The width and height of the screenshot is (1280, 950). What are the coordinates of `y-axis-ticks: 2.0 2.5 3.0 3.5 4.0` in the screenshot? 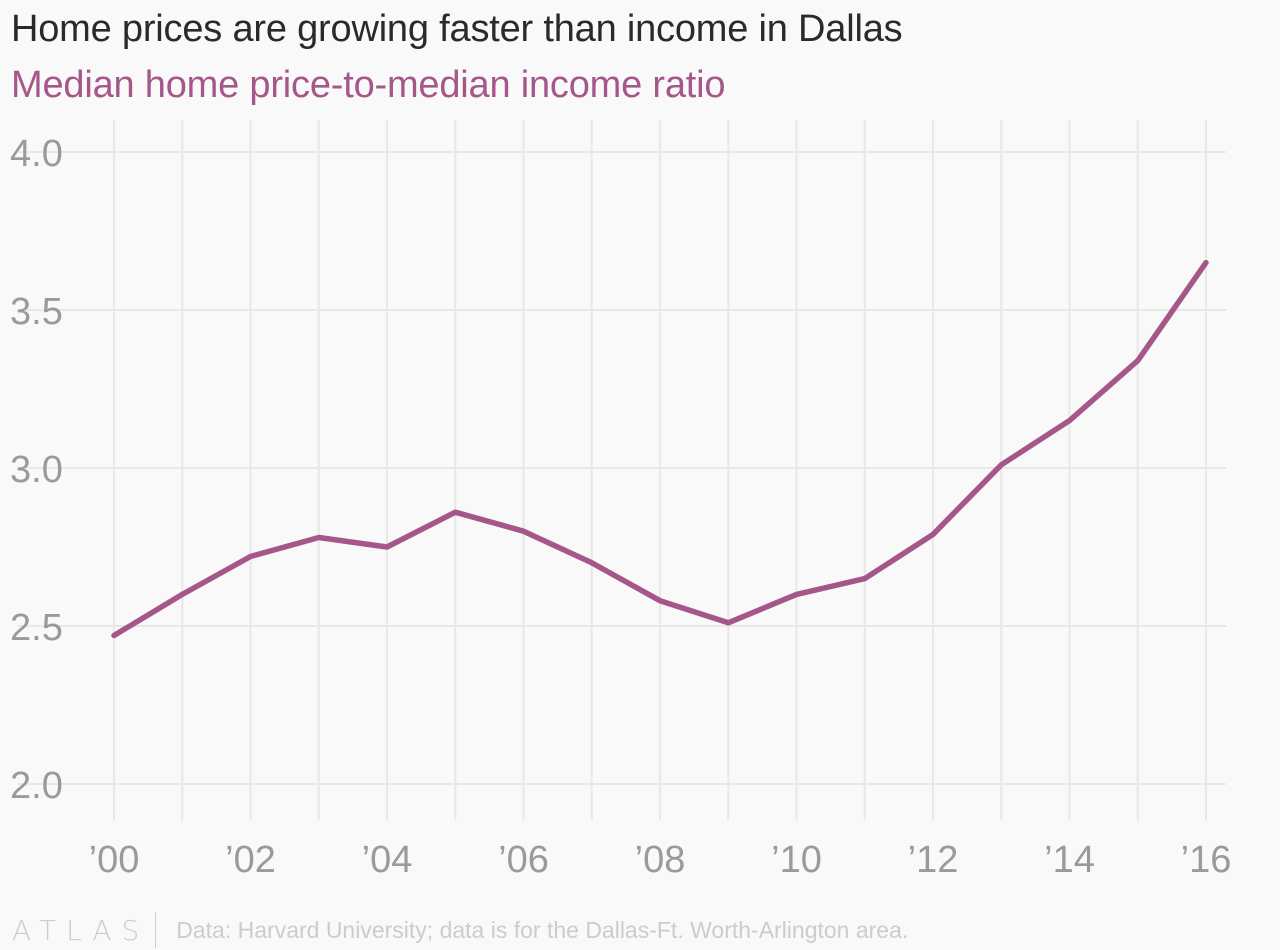 It's located at (36, 470).